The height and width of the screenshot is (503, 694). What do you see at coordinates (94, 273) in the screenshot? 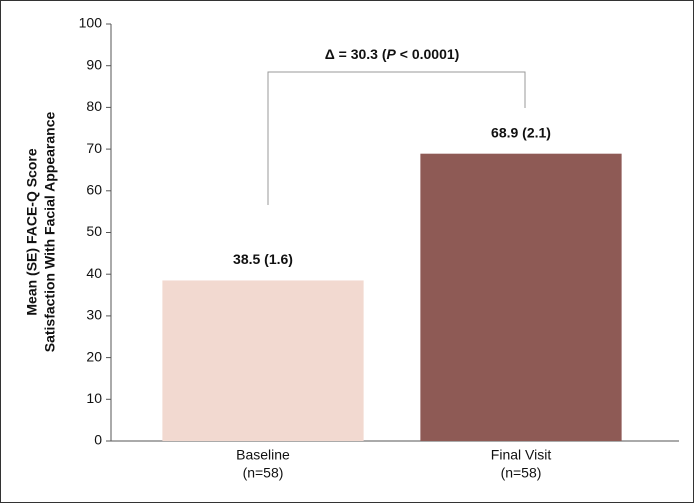
I see `y-tick-label: 40` at bounding box center [94, 273].